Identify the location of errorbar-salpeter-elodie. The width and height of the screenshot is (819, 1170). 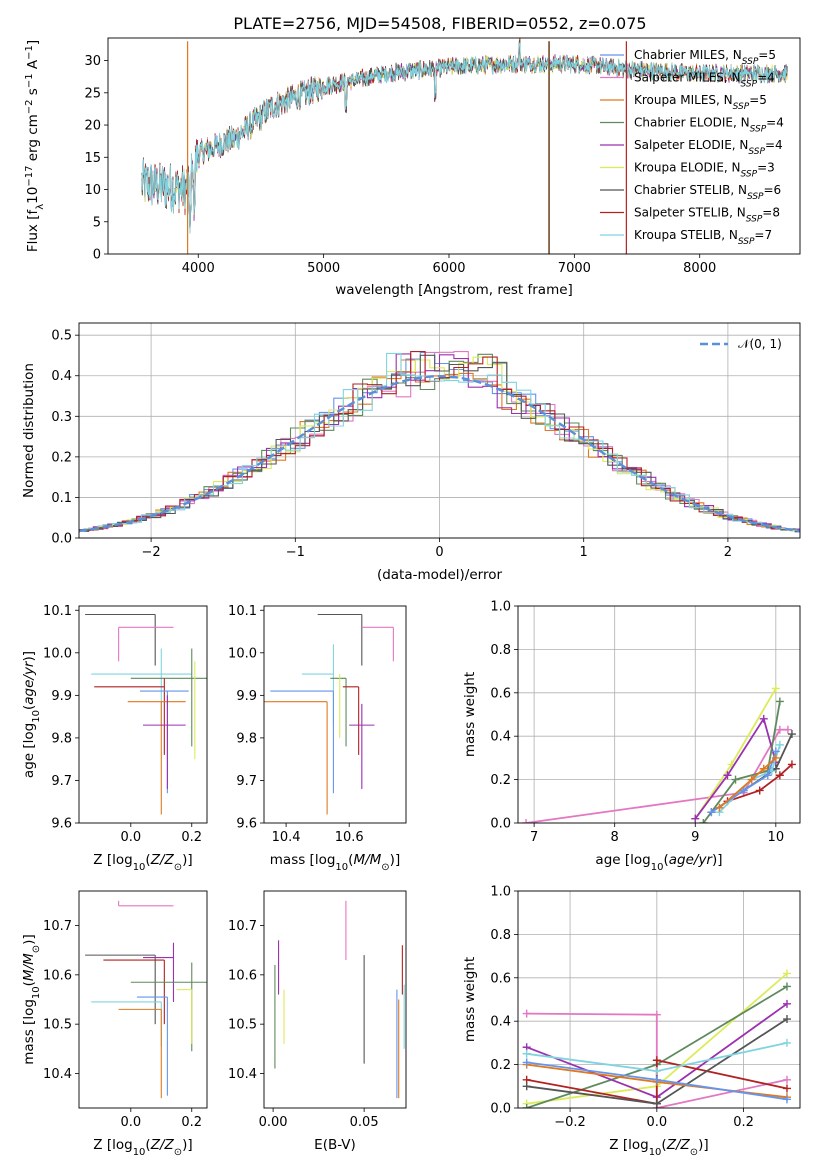
(164, 742).